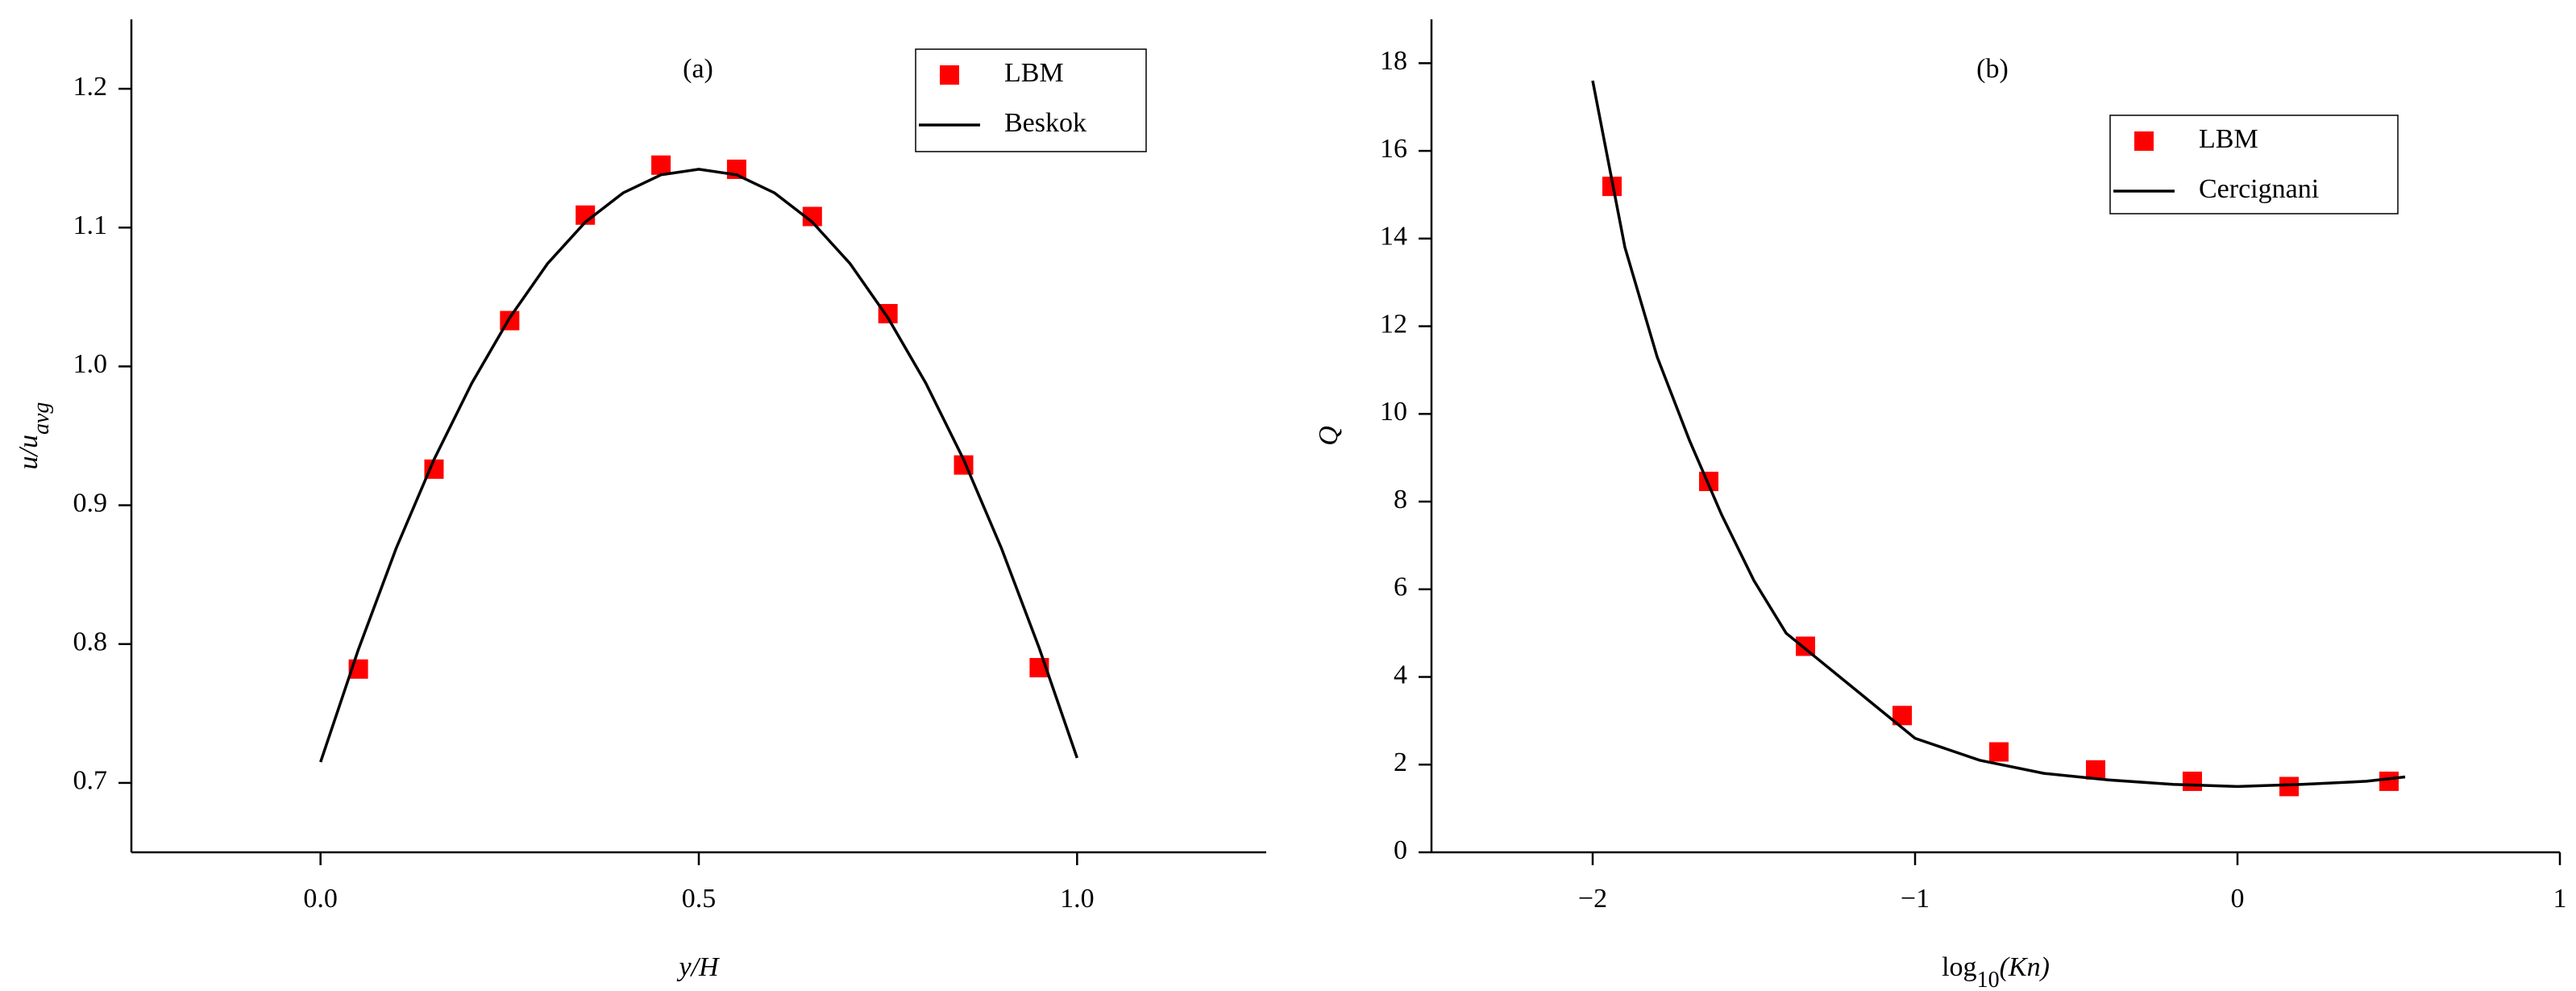 The image size is (2576, 991). What do you see at coordinates (90, 87) in the screenshot?
I see `y-tick-label: 1.2` at bounding box center [90, 87].